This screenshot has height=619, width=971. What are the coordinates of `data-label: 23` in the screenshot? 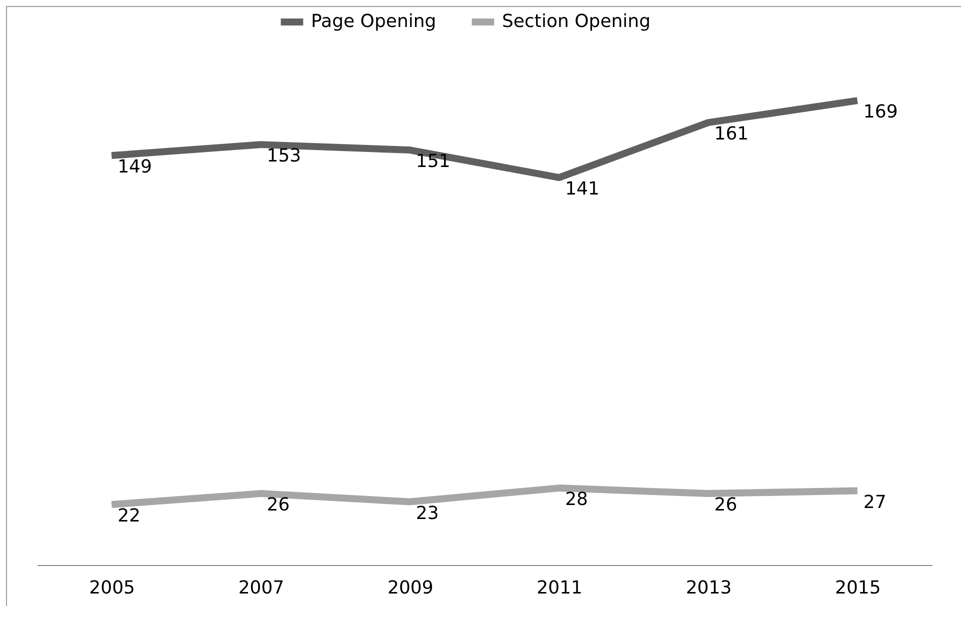 It's located at (427, 513).